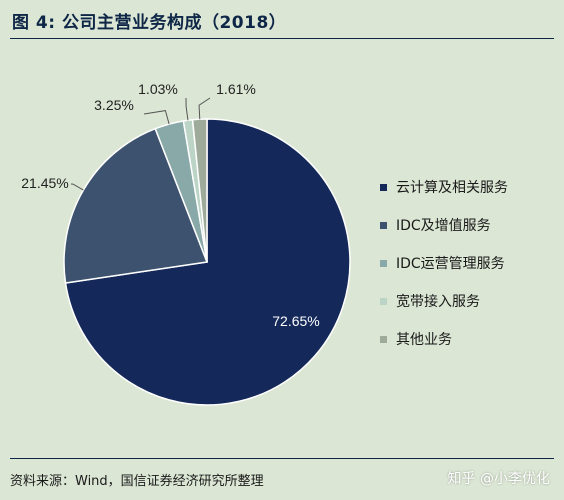 The height and width of the screenshot is (500, 564). Describe the element at coordinates (383, 301) in the screenshot. I see `legend-swatch-broadband` at that location.